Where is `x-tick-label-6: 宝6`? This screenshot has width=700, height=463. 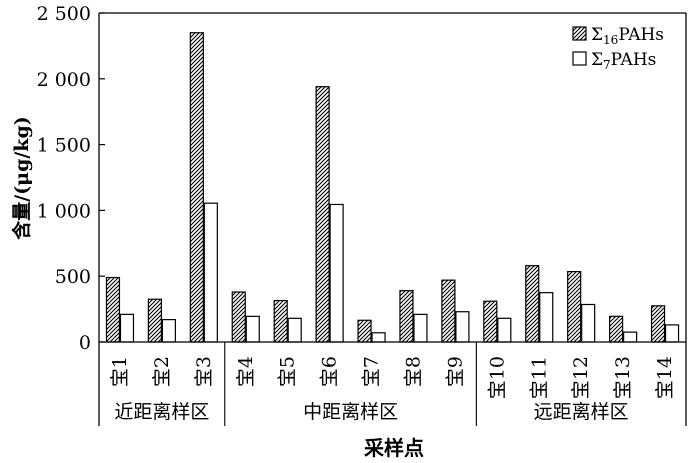 x-tick-label-6: 宝6 is located at coordinates (330, 371).